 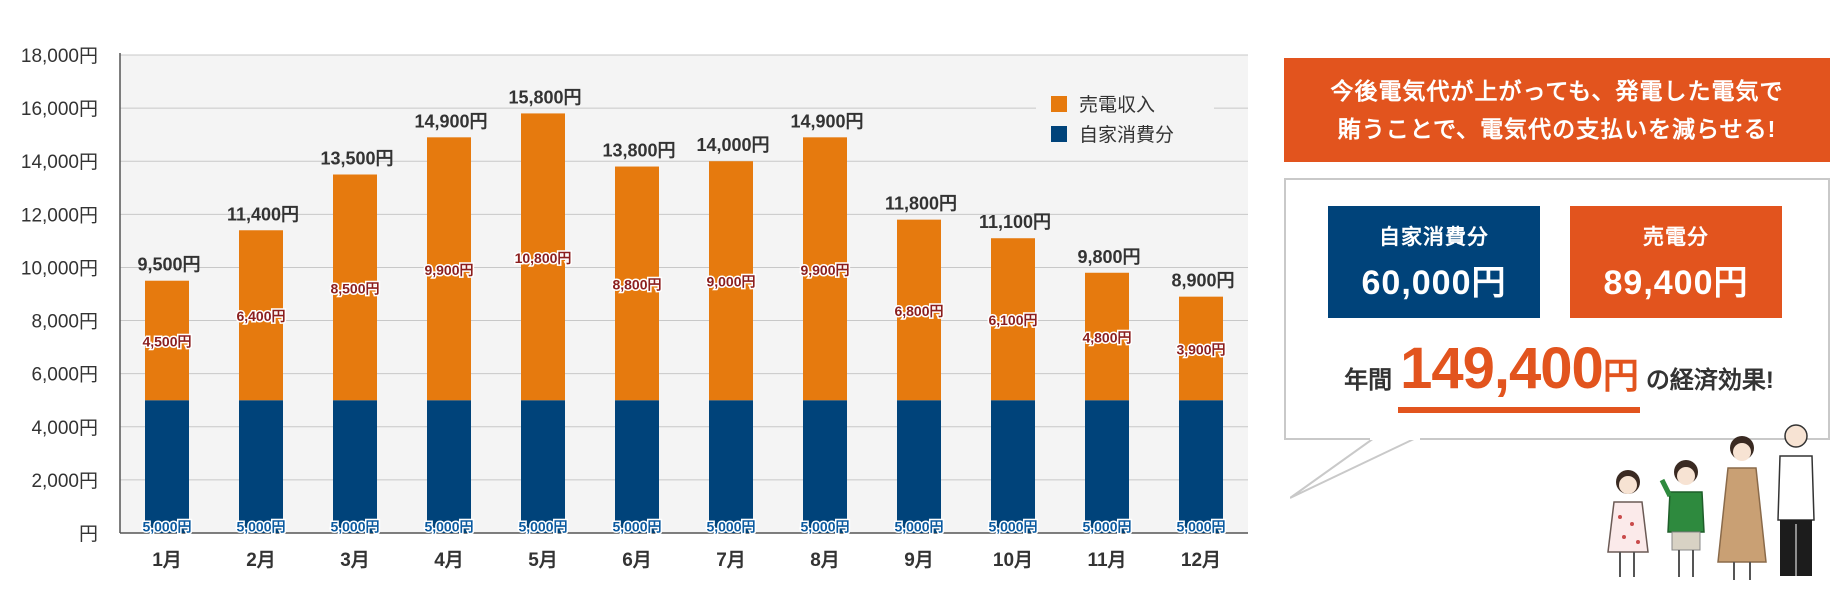 What do you see at coordinates (1557, 91) in the screenshot?
I see `callout-line-1: 今後電気代が上がっても、発電した電気で` at bounding box center [1557, 91].